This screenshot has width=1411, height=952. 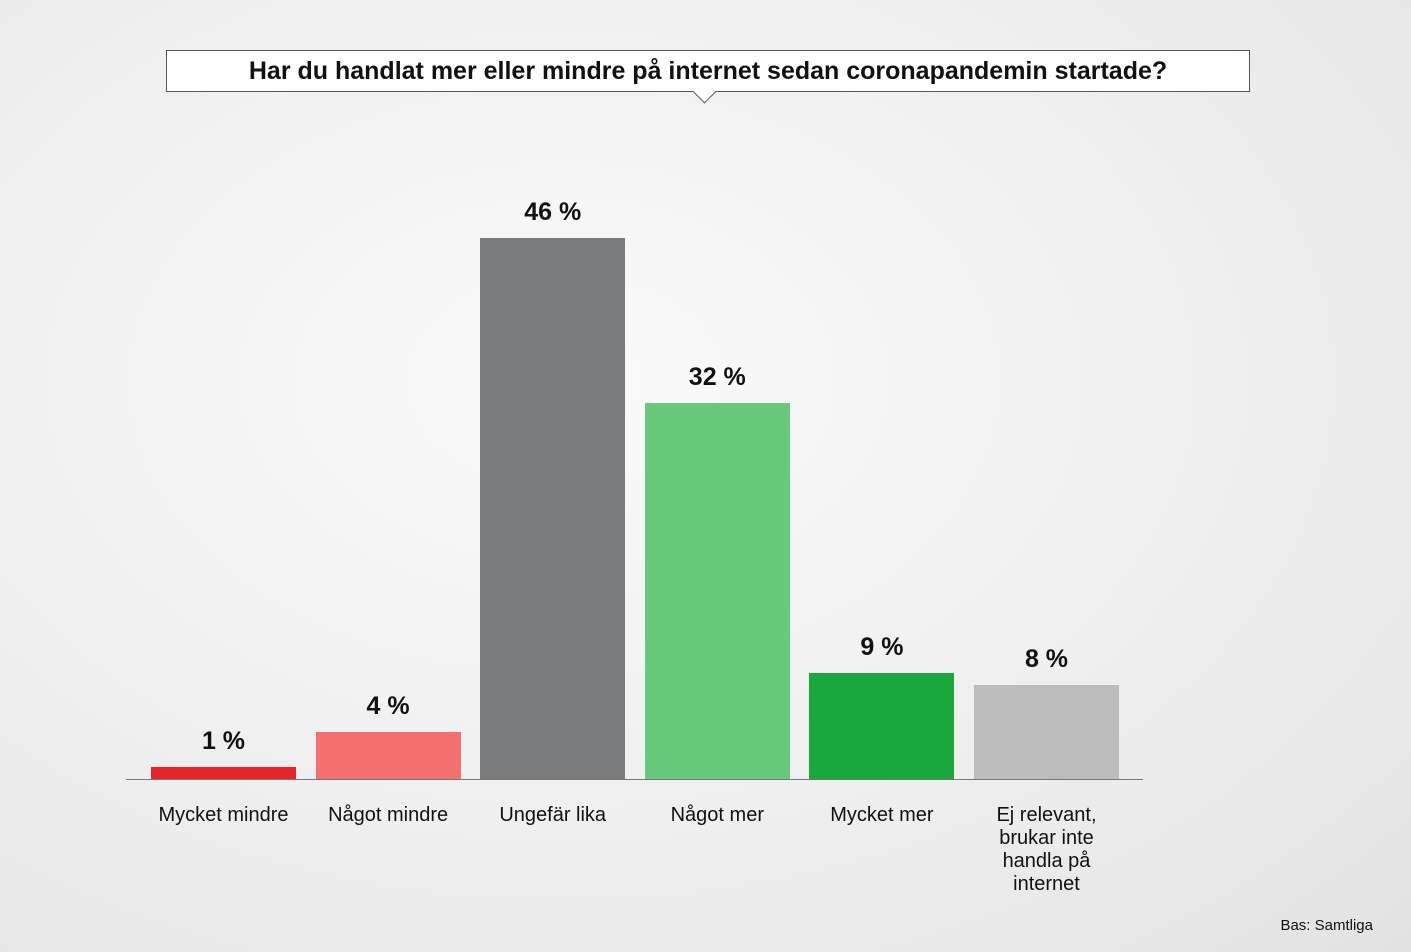 I want to click on category-label: Ungefär lika, so click(x=553, y=815).